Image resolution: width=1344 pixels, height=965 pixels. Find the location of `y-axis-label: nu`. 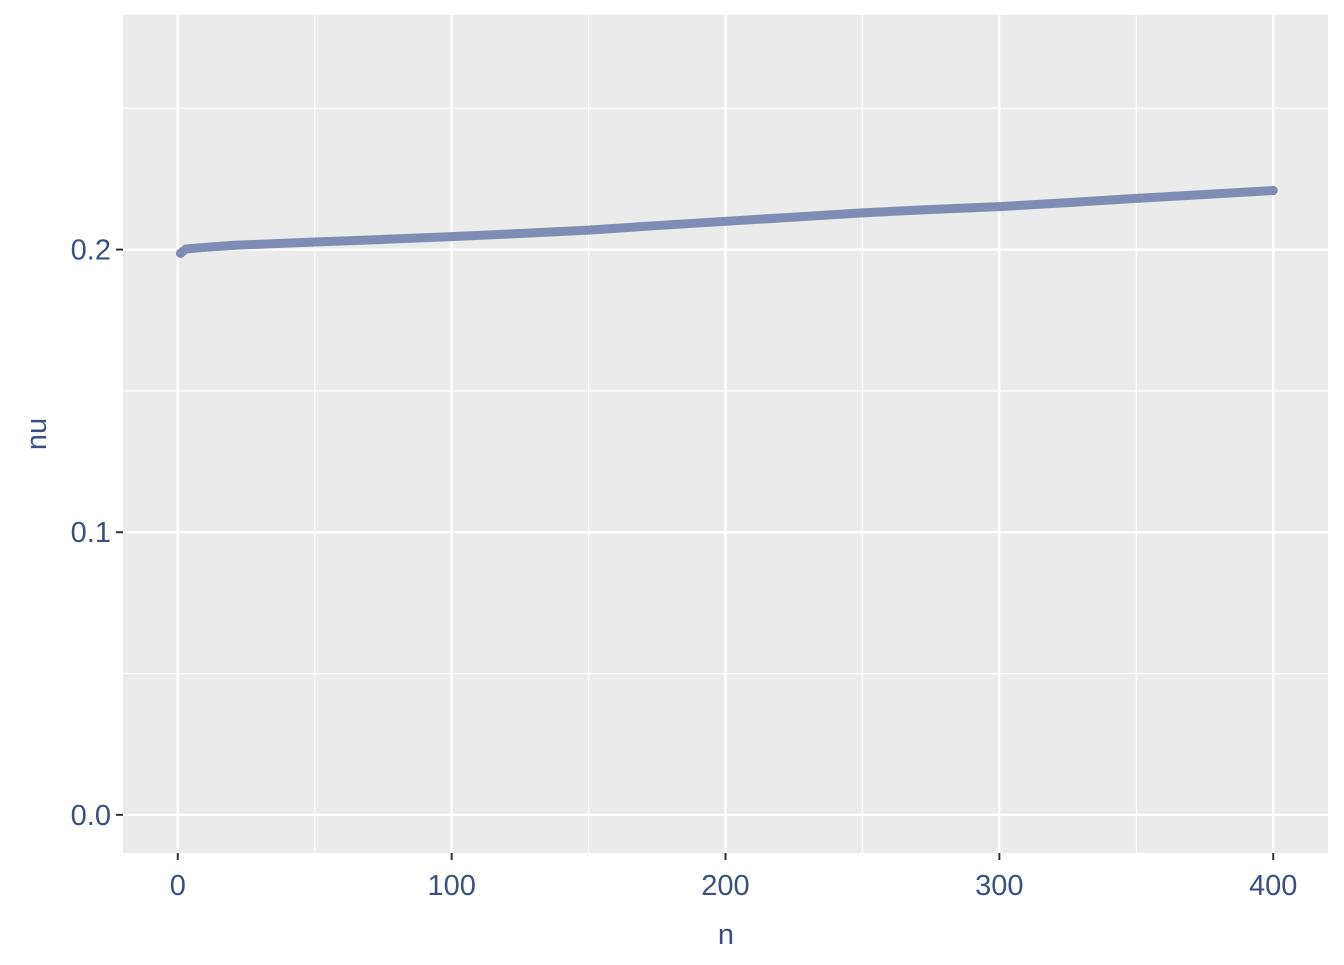

y-axis-label: nu is located at coordinates (37, 434).